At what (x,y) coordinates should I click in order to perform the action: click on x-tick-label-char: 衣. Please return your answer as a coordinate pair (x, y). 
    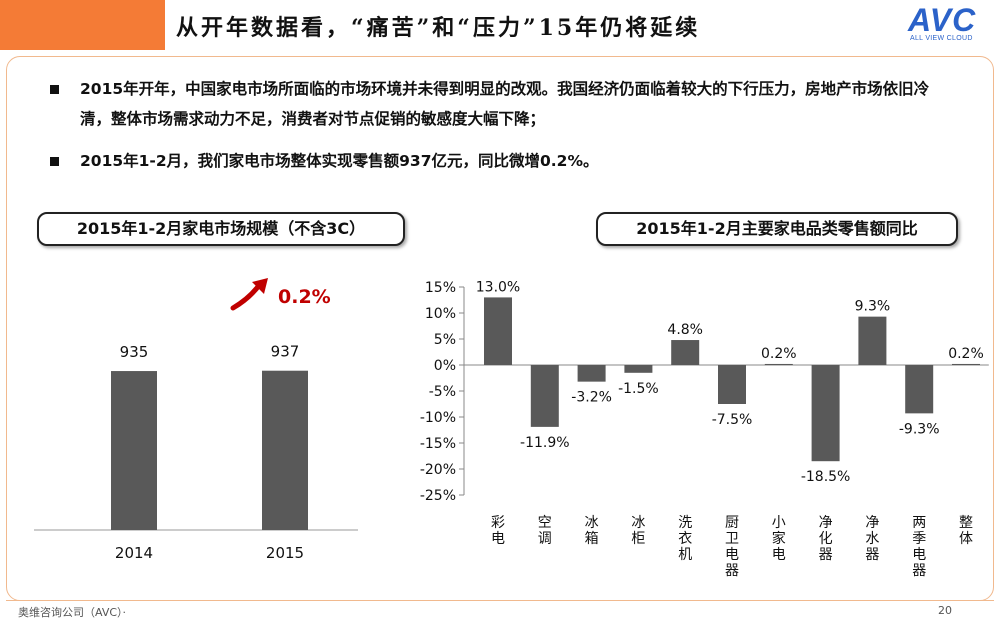
    Looking at the image, I should click on (685, 539).